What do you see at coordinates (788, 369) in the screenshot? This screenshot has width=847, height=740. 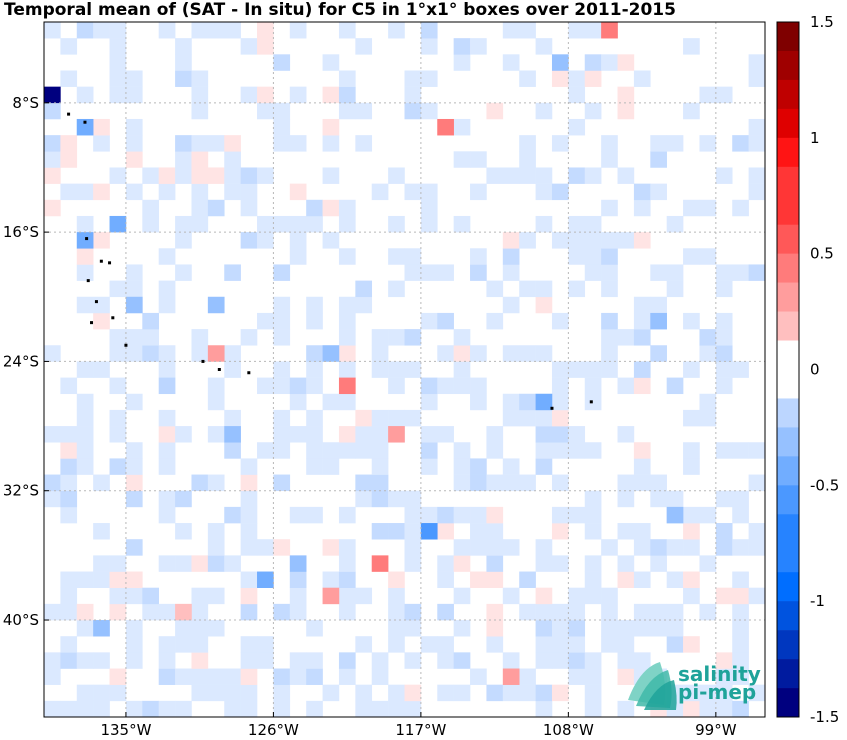 I see `colorbar-frame` at bounding box center [788, 369].